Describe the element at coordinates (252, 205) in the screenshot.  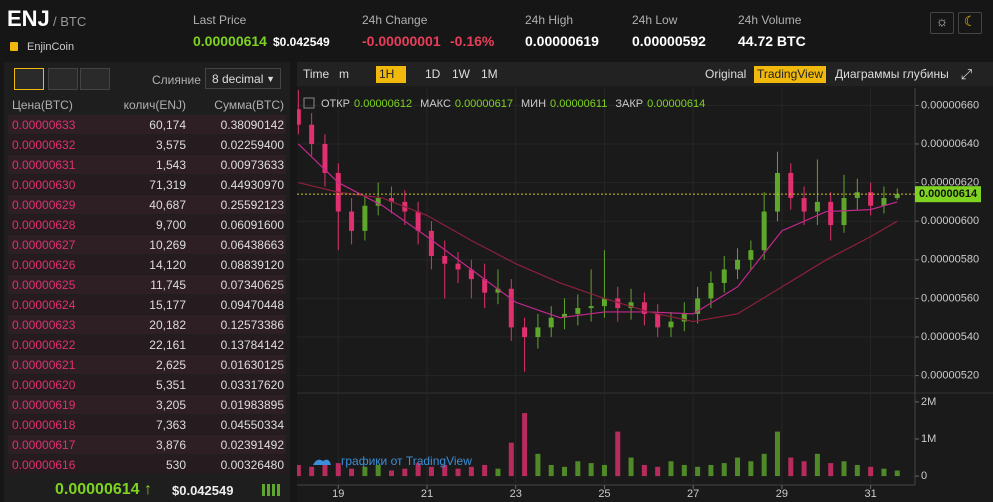
I see `ask-total: 0.25592123` at that location.